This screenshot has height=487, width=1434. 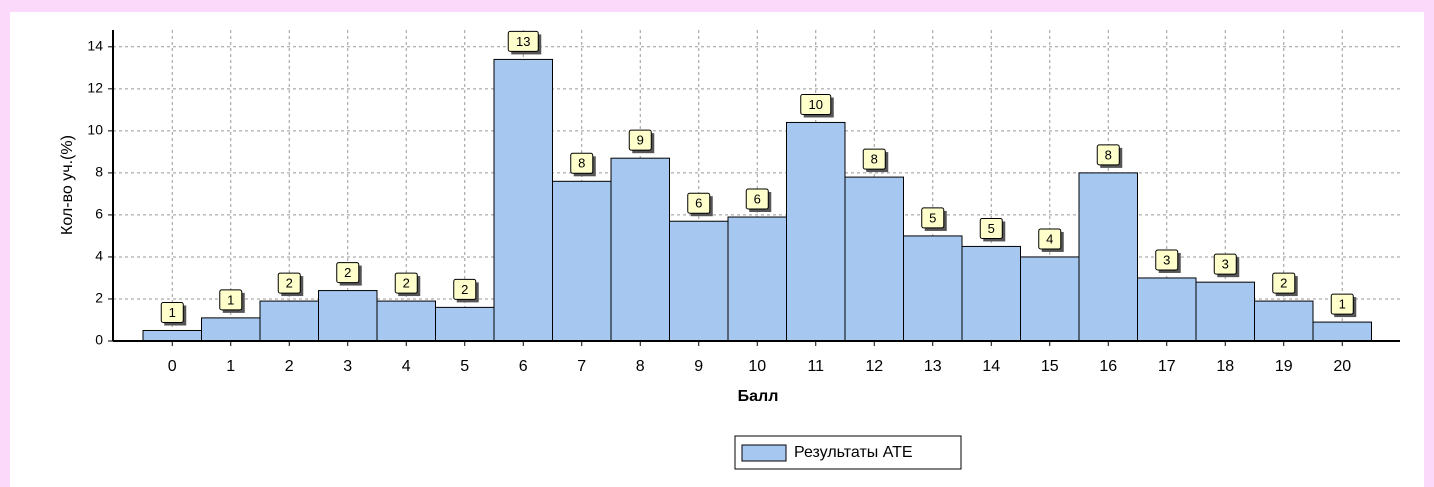 I want to click on value-label: 13, so click(x=523, y=41).